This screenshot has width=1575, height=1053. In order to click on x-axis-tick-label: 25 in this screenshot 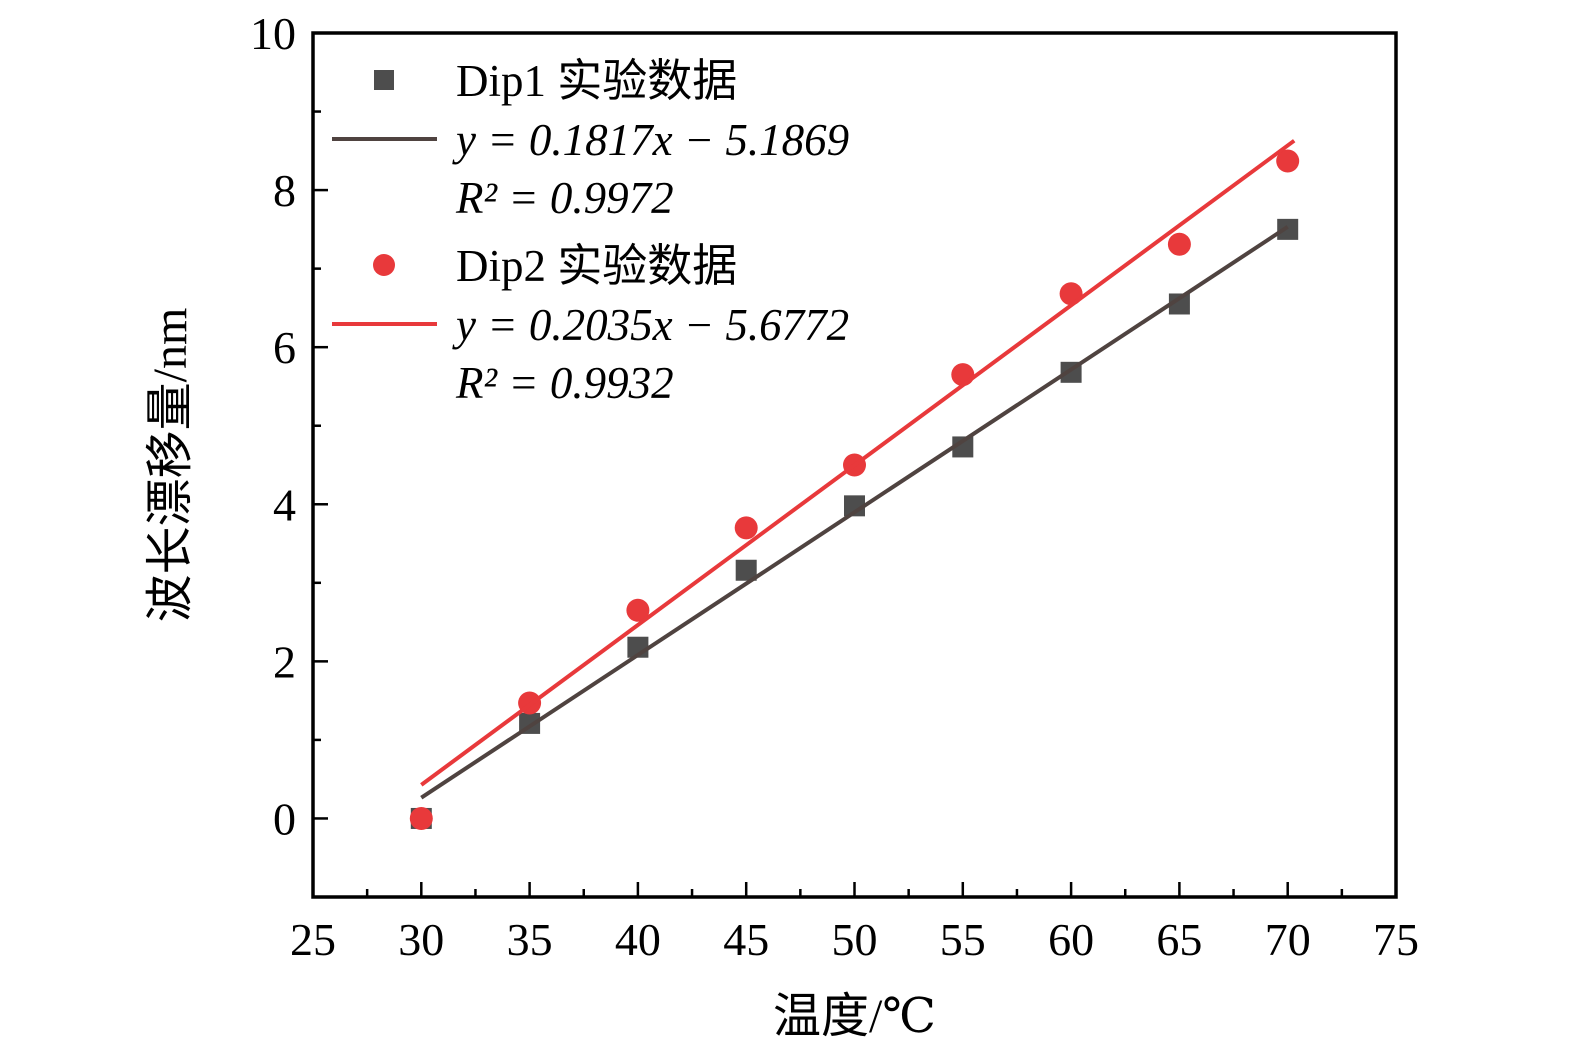, I will do `click(313, 939)`.